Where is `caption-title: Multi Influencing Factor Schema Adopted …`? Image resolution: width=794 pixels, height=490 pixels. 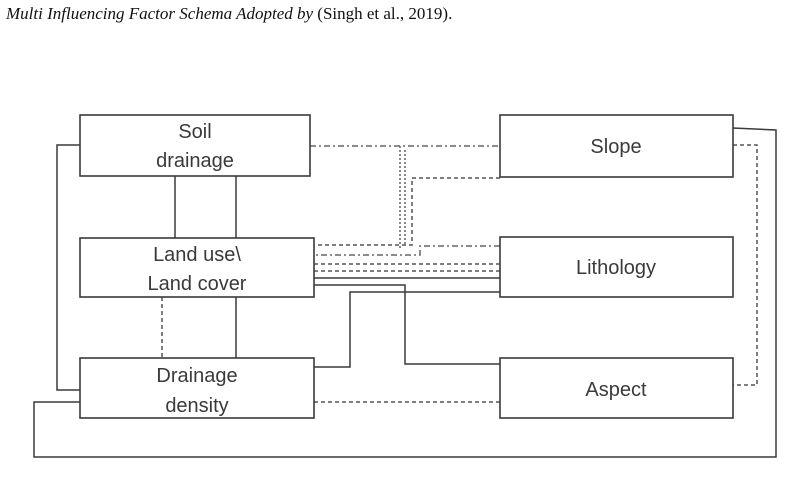 caption-title: Multi Influencing Factor Schema Adopted … is located at coordinates (160, 13).